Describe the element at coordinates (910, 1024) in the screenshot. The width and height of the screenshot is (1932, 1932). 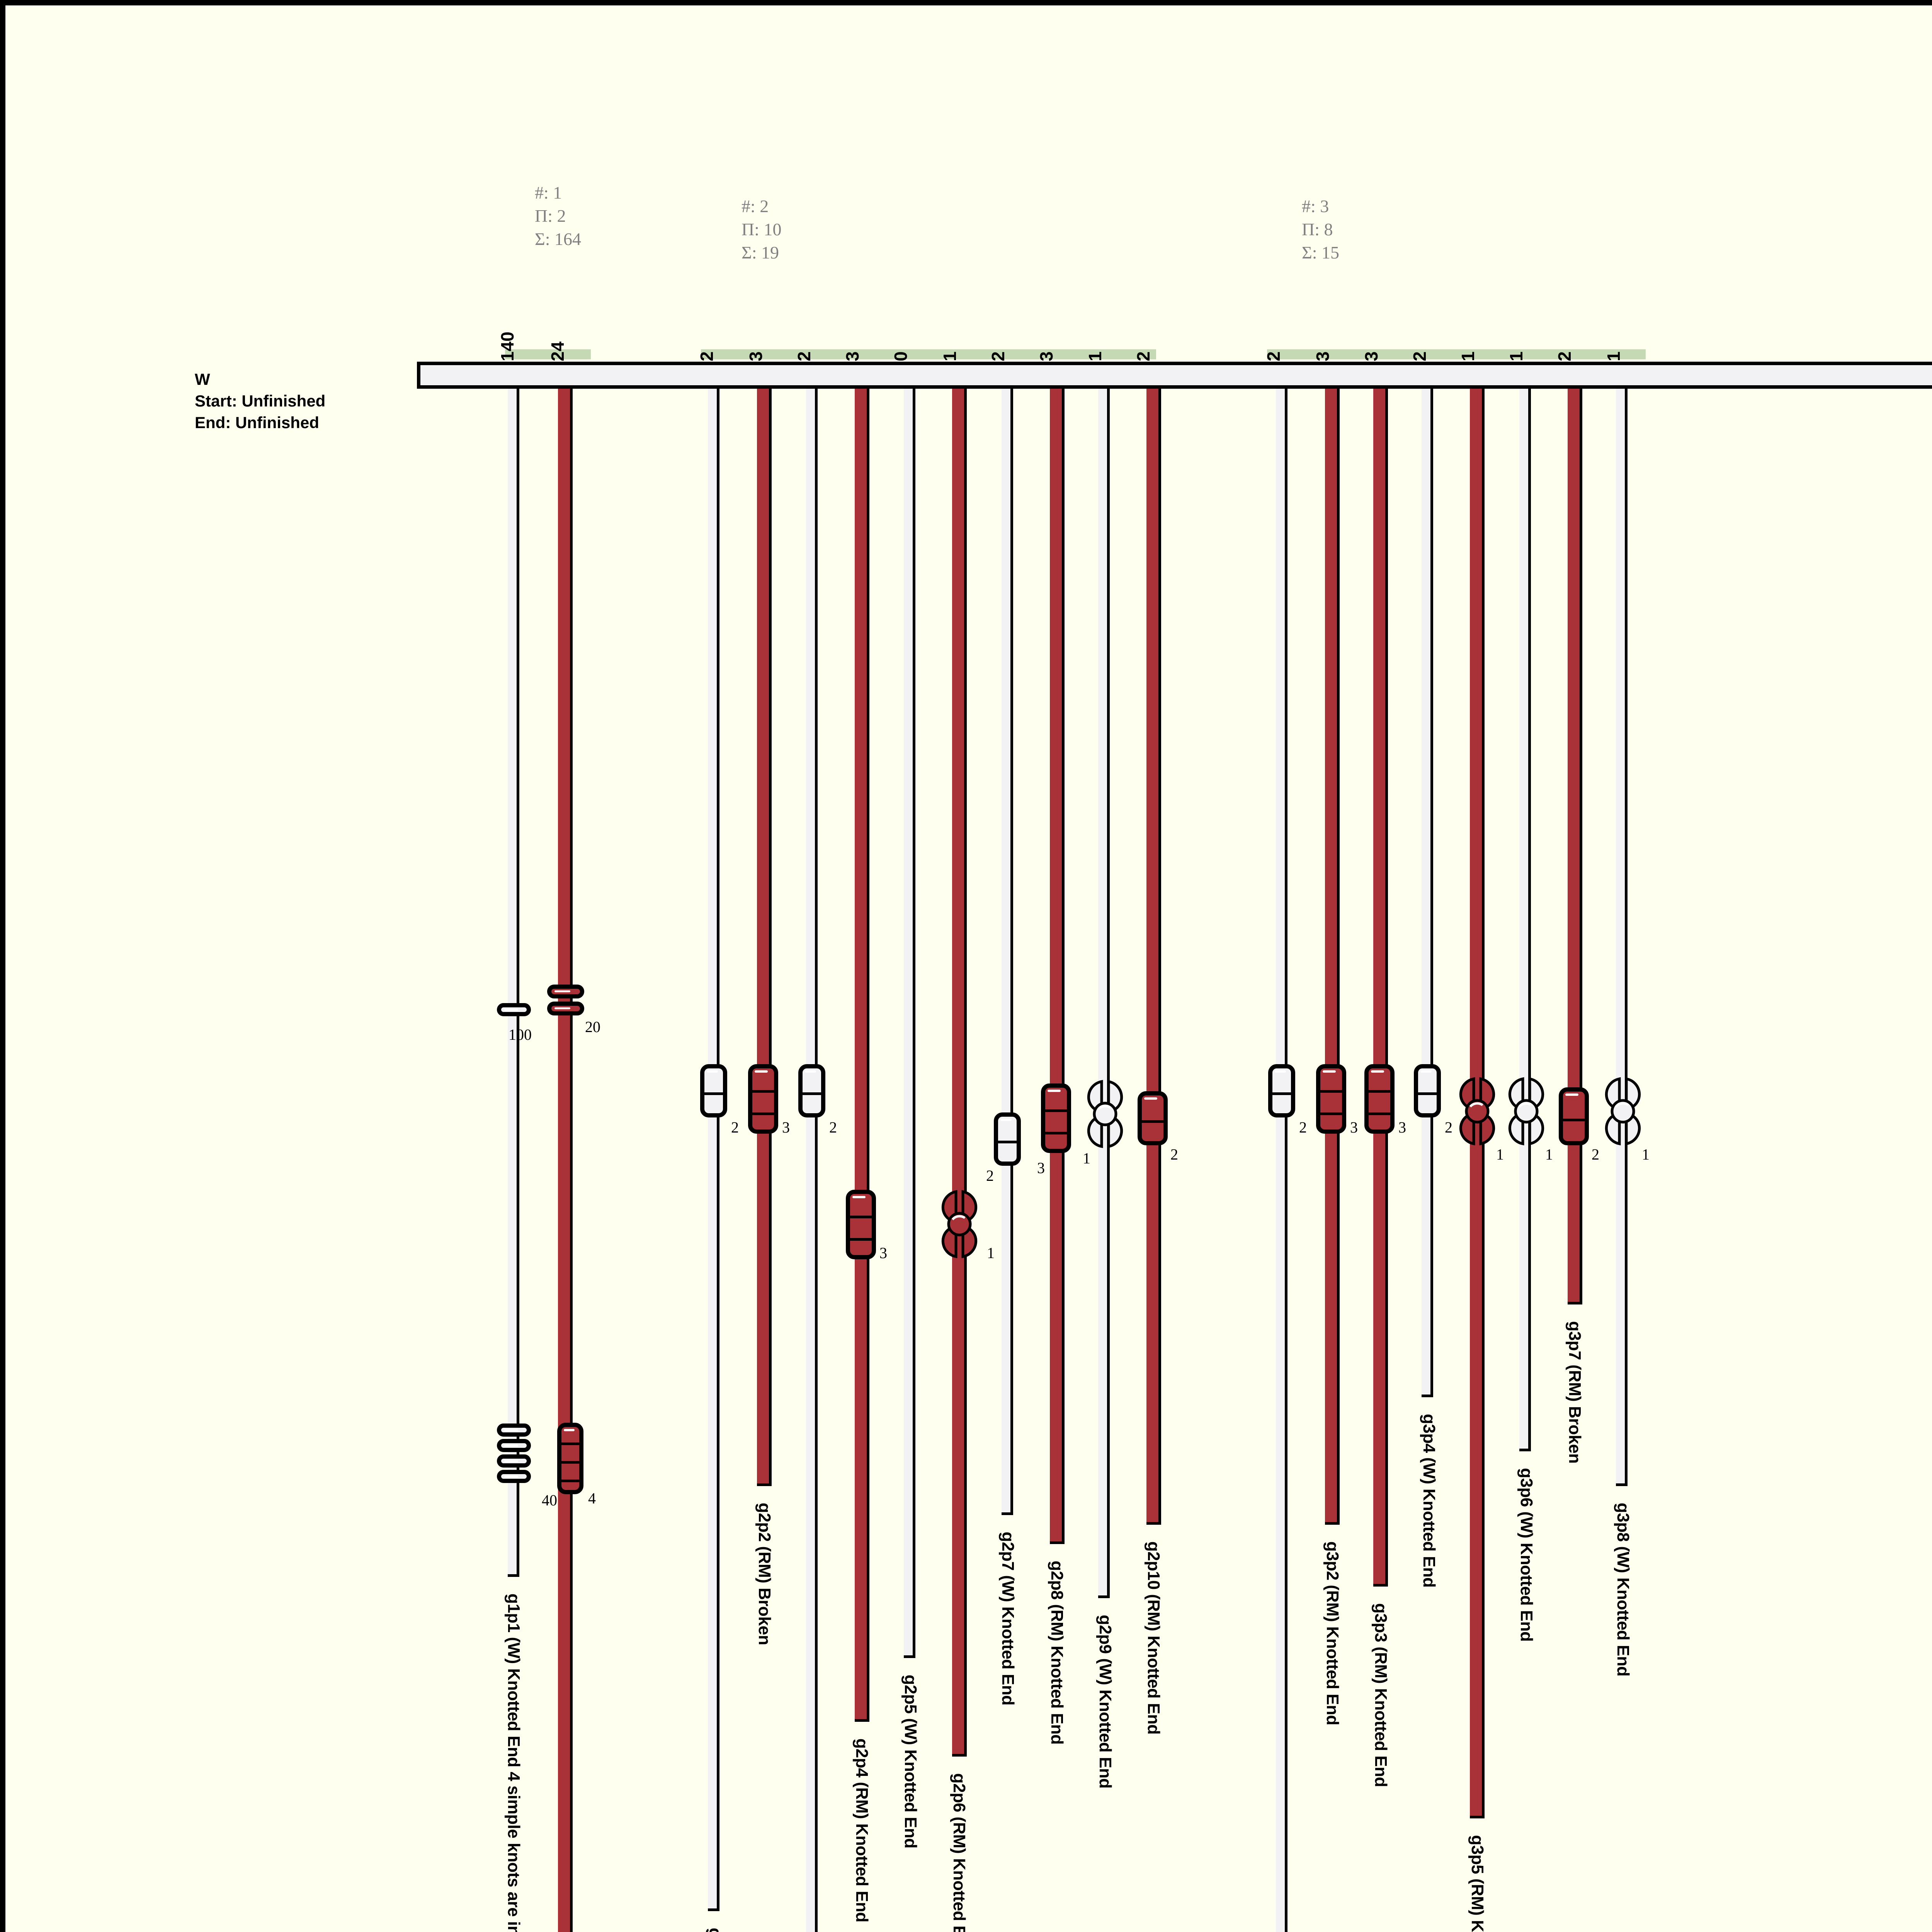
I see `cord-g2p5` at that location.